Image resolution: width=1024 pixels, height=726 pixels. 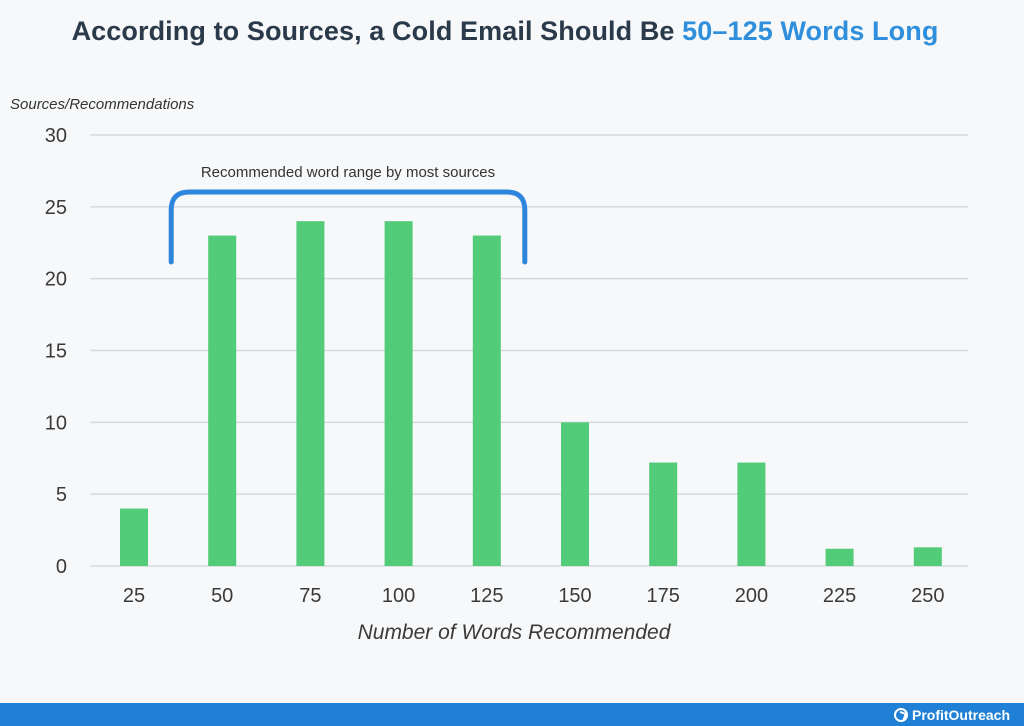 What do you see at coordinates (348, 227) in the screenshot?
I see `range-bracket` at bounding box center [348, 227].